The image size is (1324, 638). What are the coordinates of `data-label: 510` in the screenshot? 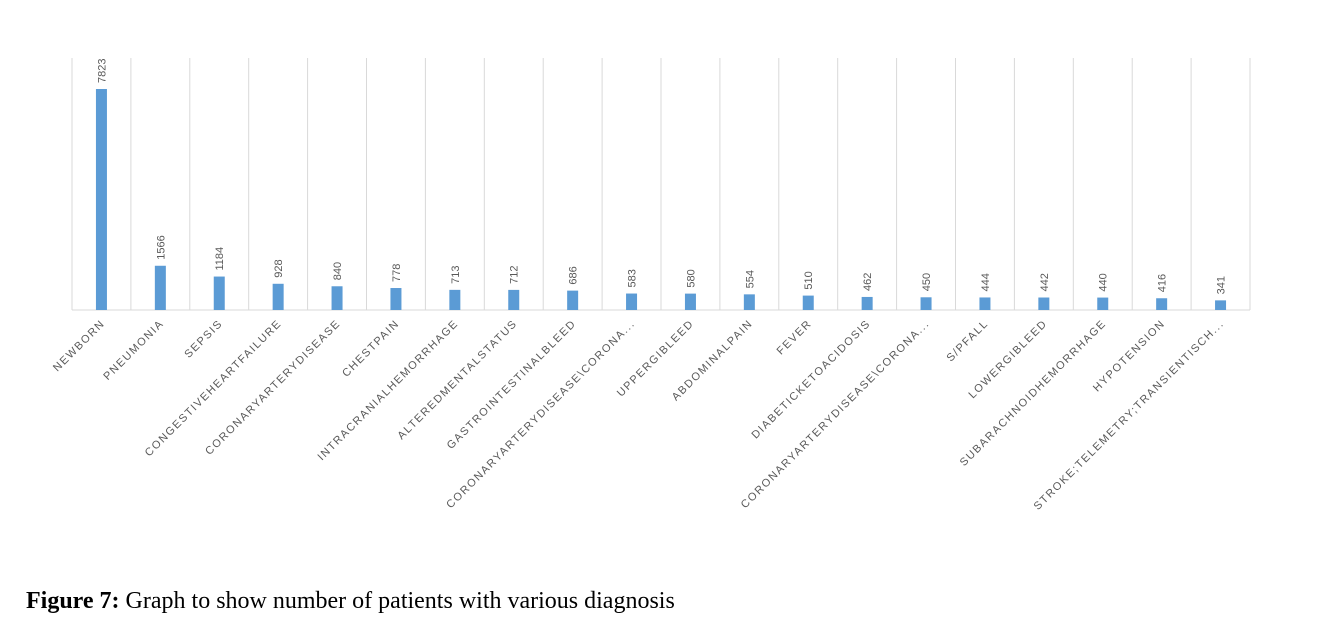 It's located at (809, 280).